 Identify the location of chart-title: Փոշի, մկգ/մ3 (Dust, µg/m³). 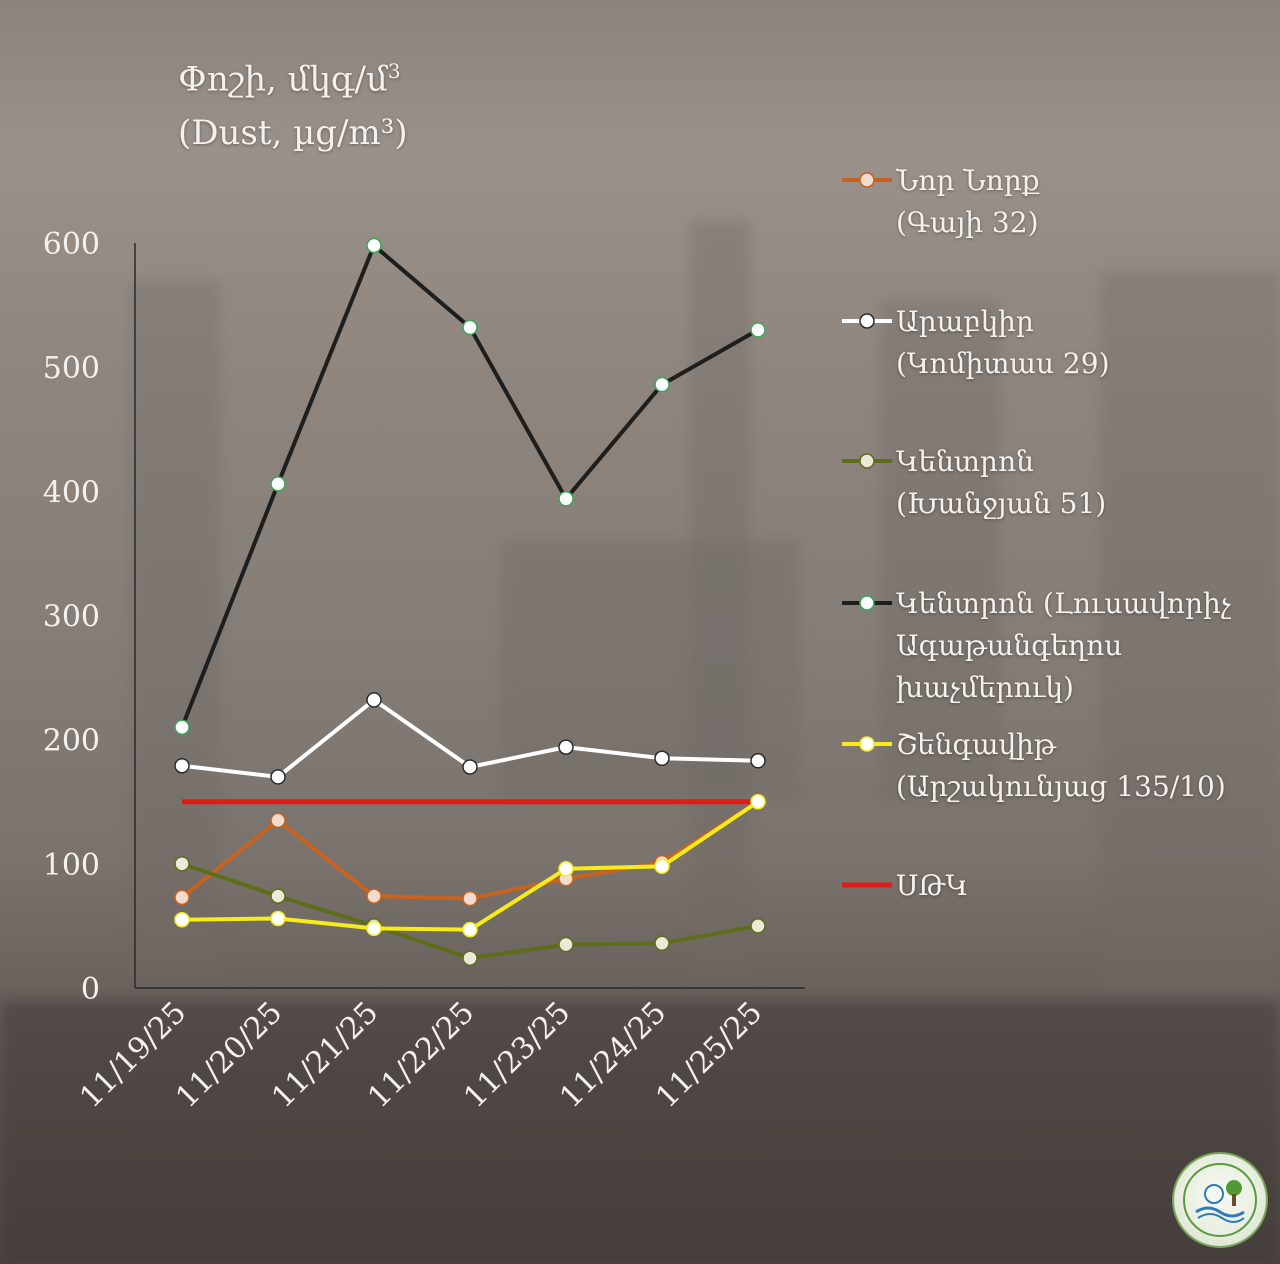
(293, 102).